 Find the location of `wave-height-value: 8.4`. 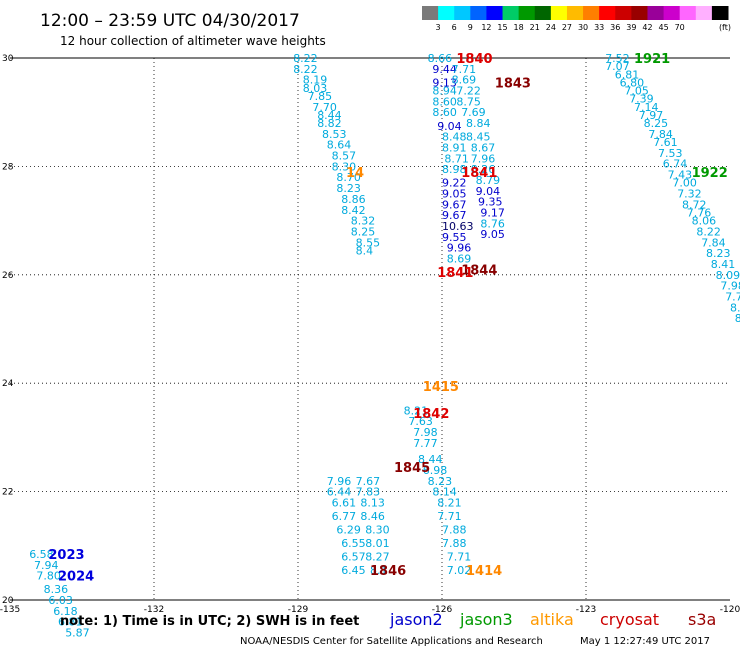

wave-height-value: 8.4 is located at coordinates (365, 250).